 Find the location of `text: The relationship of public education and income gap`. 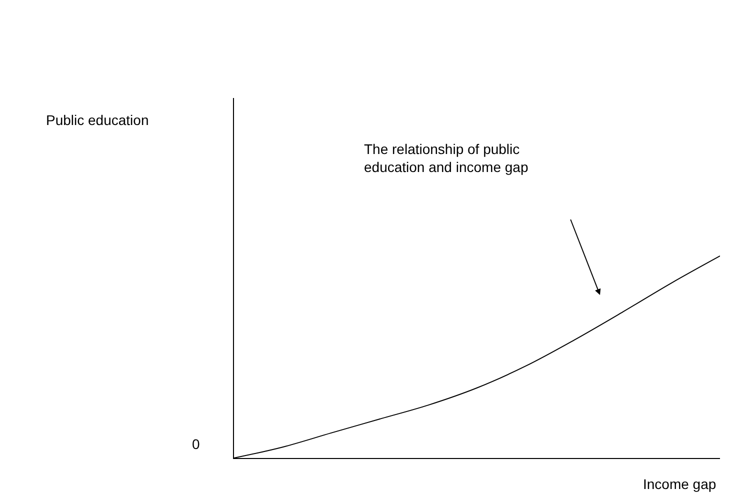

text: The relationship of public education and income gap is located at coordinates (446, 158).